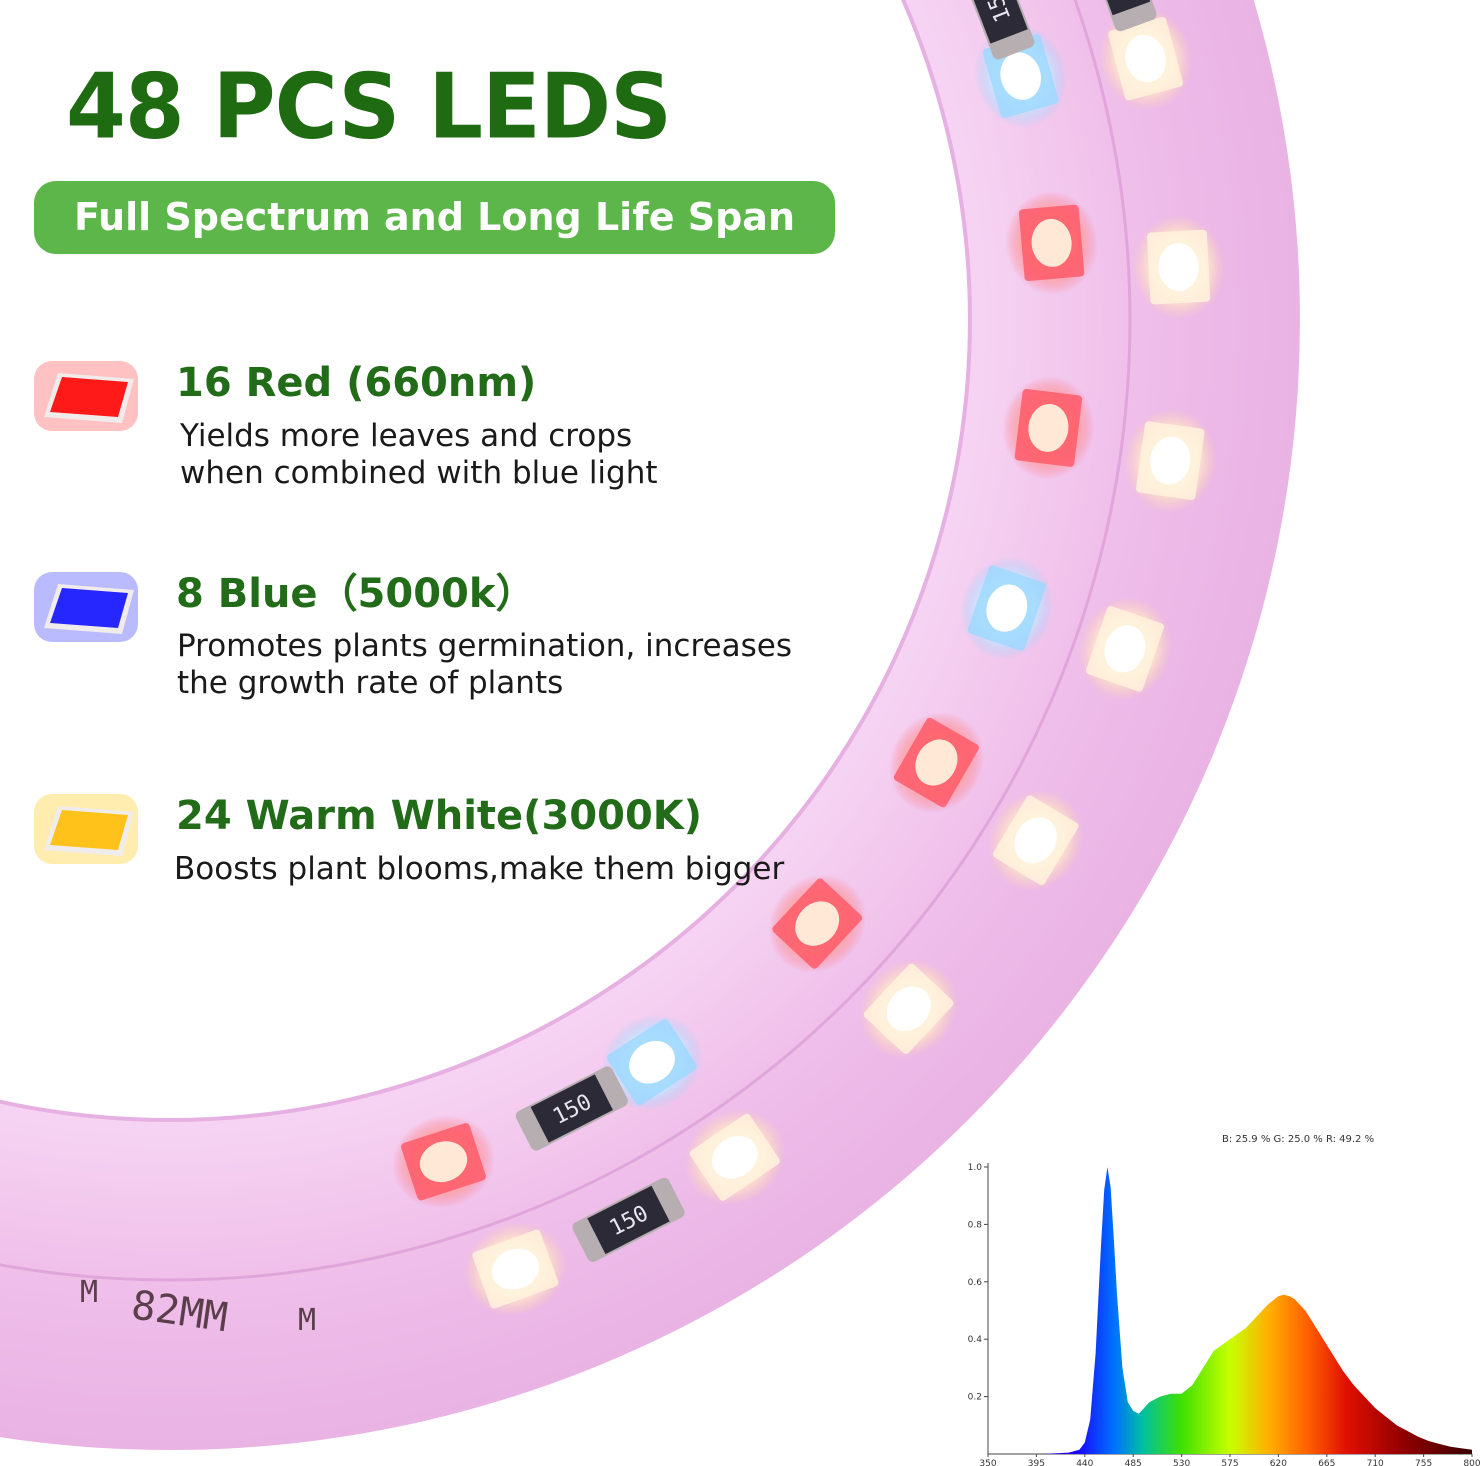 Image resolution: width=1480 pixels, height=1466 pixels. Describe the element at coordinates (356, 383) in the screenshot. I see `red-title: 16 Red (660nm)` at that location.